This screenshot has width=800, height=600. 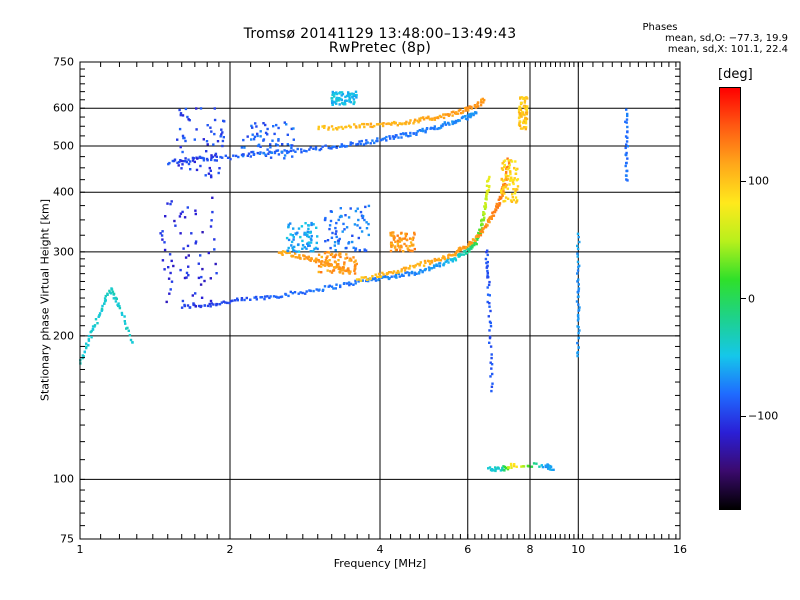 I want to click on colorbar-unit-text: deg, so click(x=735, y=74).